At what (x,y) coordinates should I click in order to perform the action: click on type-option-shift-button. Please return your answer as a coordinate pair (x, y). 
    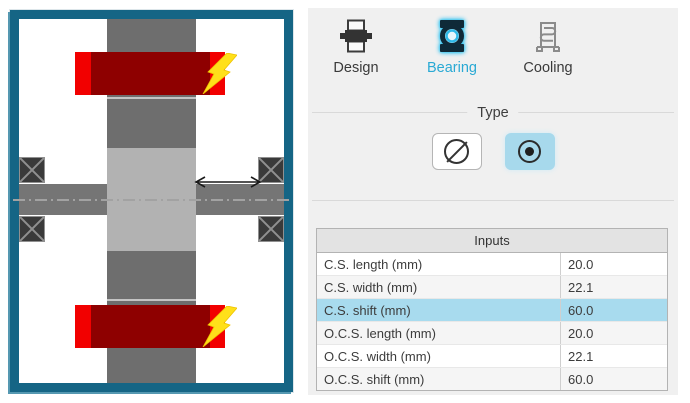
    Looking at the image, I should click on (529, 151).